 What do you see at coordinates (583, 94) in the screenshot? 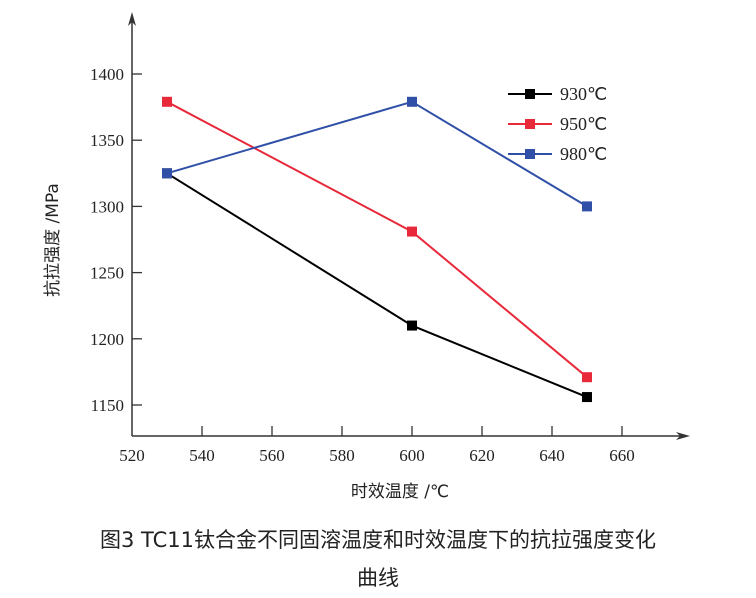
I see `legend-label: 930℃` at bounding box center [583, 94].